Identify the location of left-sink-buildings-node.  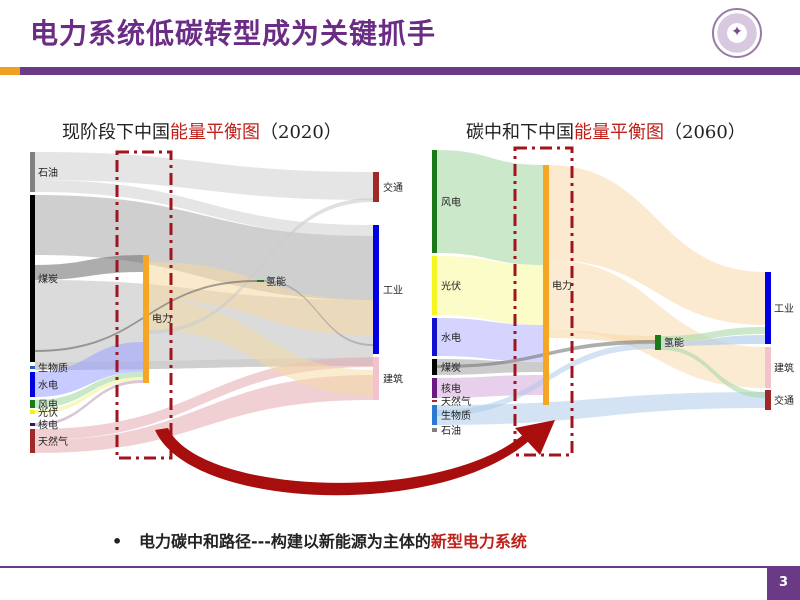
(376, 378).